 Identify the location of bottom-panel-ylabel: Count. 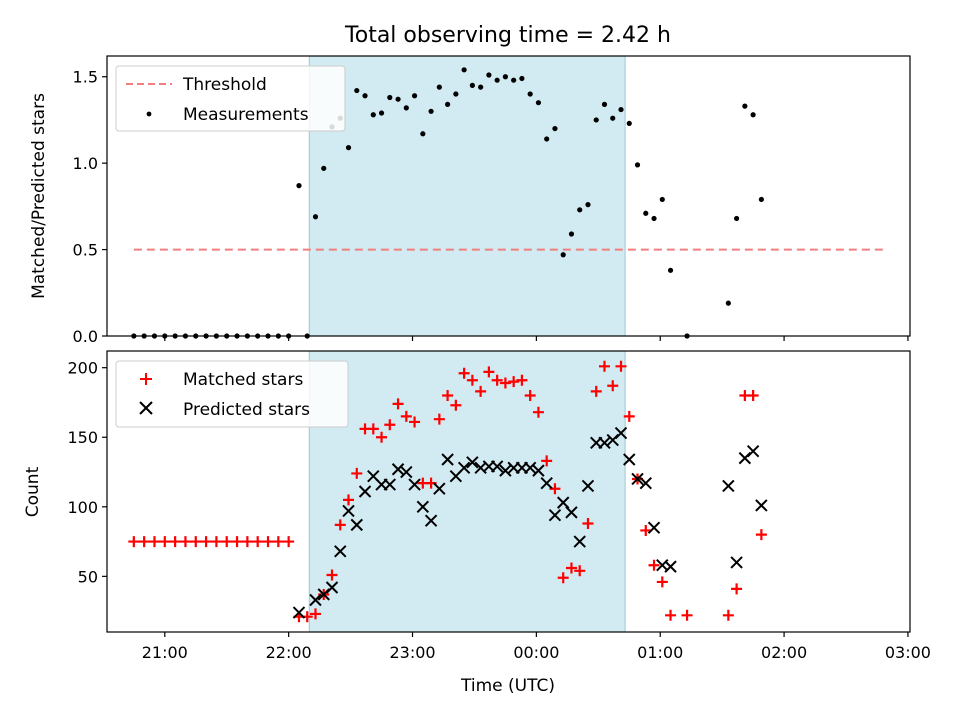
(33, 491).